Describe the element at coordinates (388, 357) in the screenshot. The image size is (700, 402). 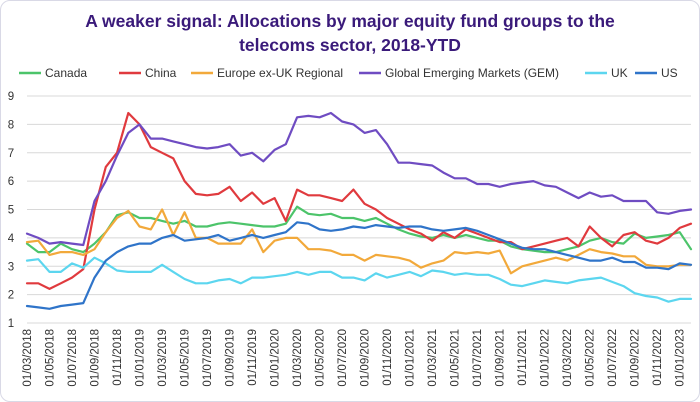
I see `x-tick-label: 01/11/2020` at that location.